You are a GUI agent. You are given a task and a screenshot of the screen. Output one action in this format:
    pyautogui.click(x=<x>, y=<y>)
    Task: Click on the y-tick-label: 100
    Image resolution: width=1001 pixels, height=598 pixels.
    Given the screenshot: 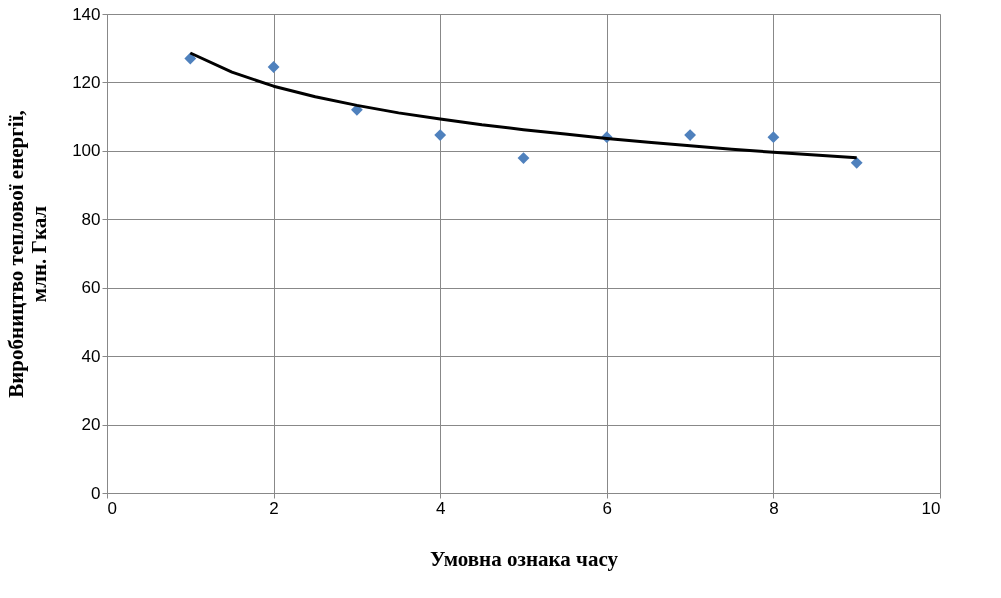 What is the action you would take?
    pyautogui.click(x=86, y=151)
    